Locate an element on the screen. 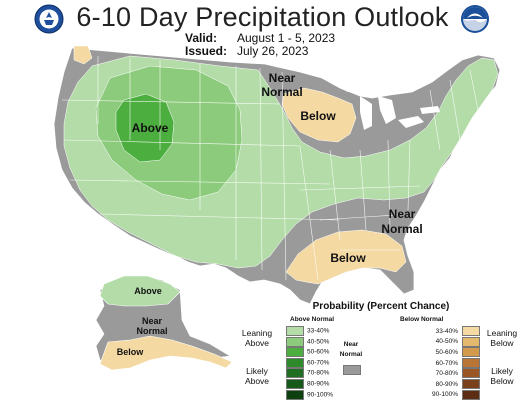 Image resolution: width=525 pixels, height=405 pixels. legend-title: Probability (Percent Chance) is located at coordinates (381, 306).